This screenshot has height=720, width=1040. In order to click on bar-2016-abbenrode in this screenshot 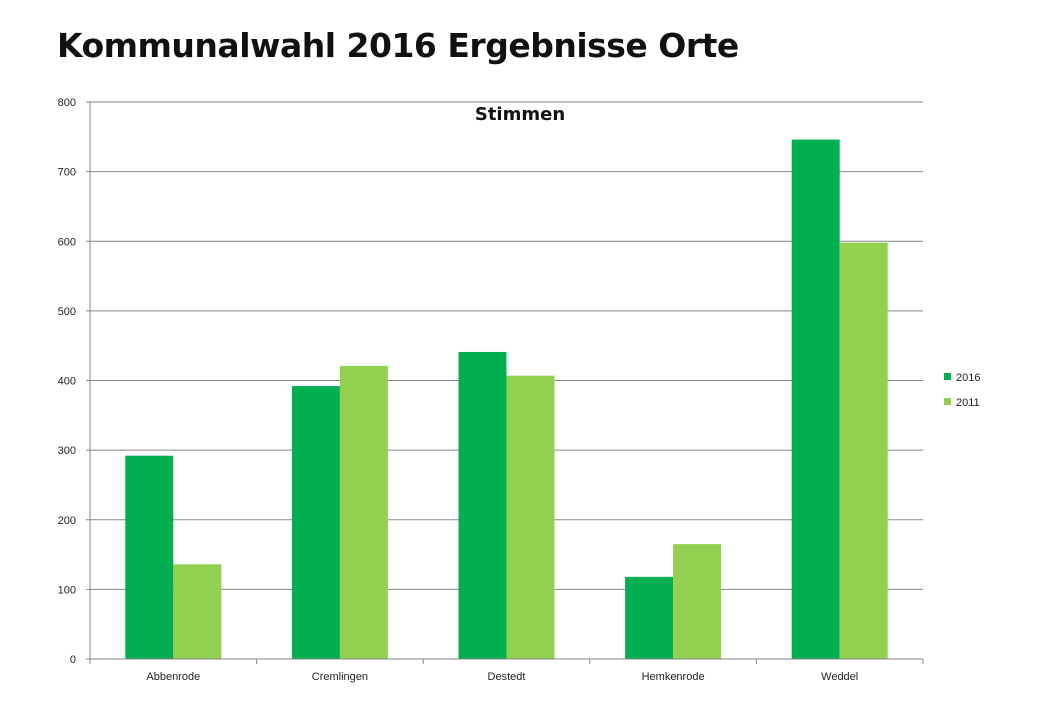, I will do `click(149, 557)`.